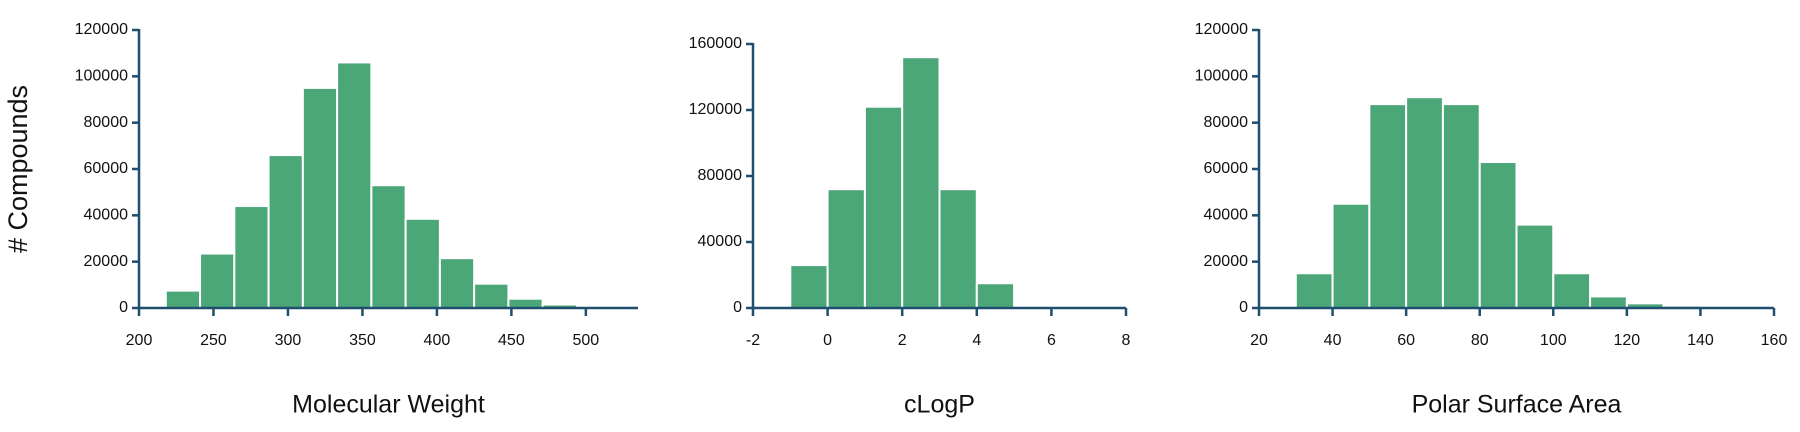 This screenshot has height=432, width=1800. Describe the element at coordinates (1406, 340) in the screenshot. I see `x-tick-label: 60` at that location.